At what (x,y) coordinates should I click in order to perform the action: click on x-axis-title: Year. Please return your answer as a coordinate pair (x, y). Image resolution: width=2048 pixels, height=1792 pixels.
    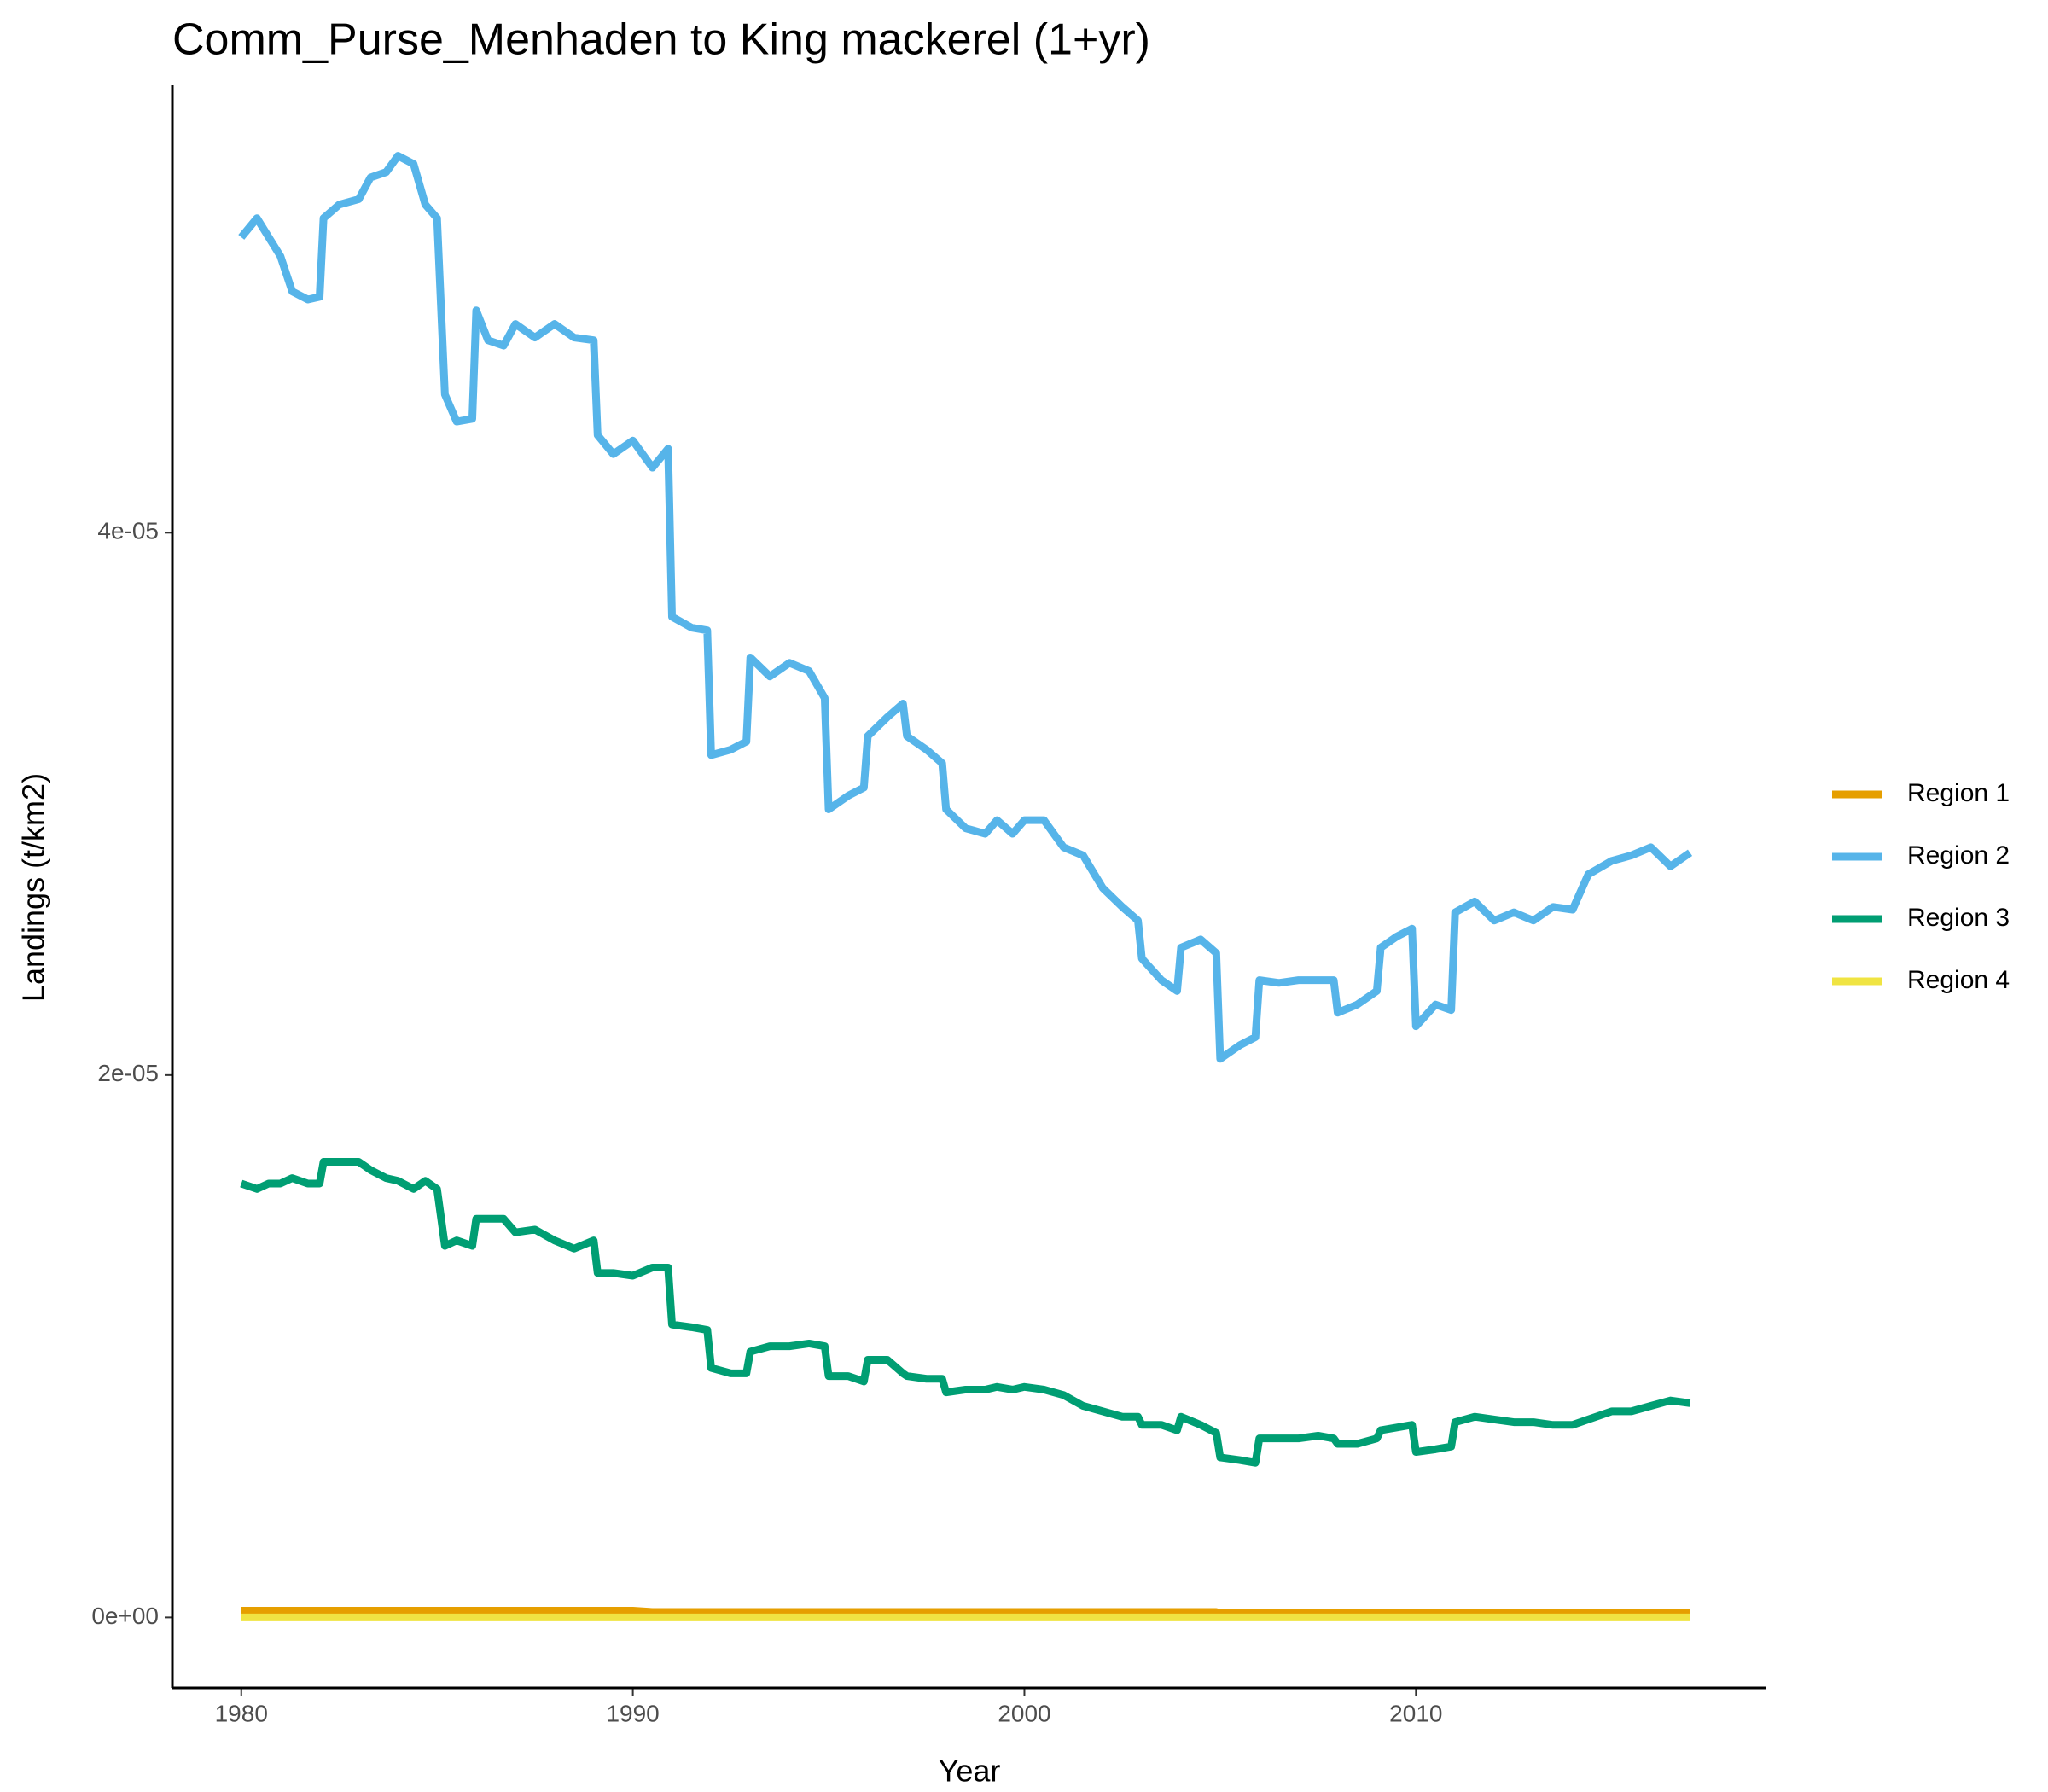
    Looking at the image, I should click on (970, 1772).